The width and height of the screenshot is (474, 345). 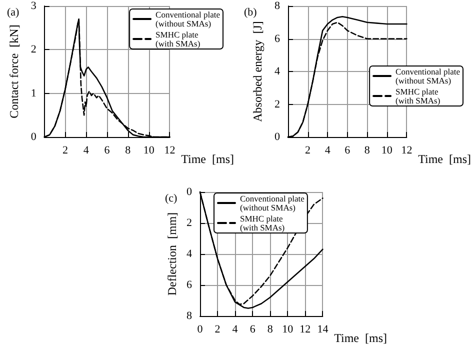 I want to click on y-axis-title: Deflection [mm], so click(x=172, y=254).